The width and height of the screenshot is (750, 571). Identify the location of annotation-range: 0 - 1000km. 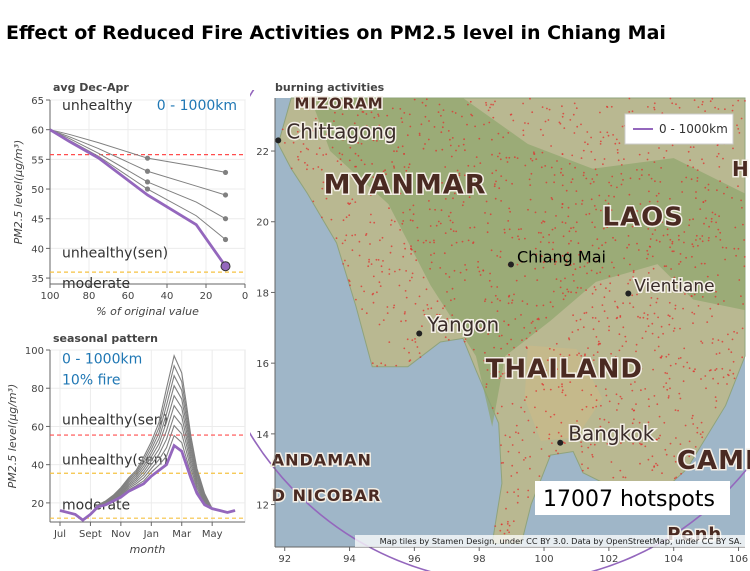
(197, 106).